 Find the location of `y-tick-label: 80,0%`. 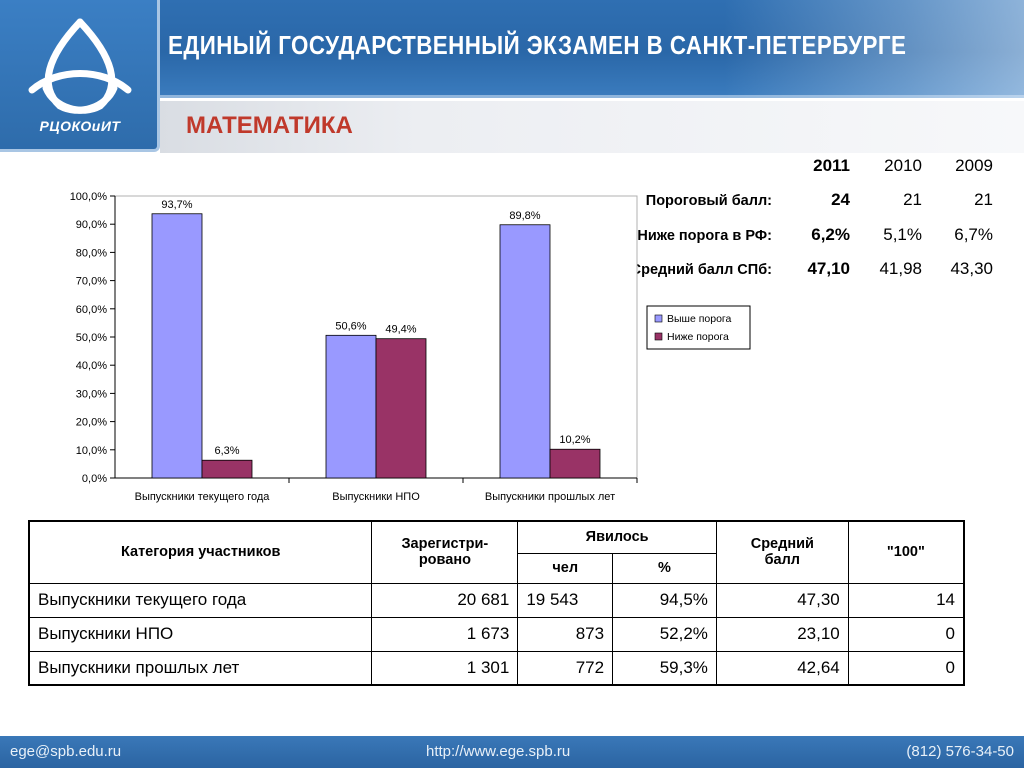

y-tick-label: 80,0% is located at coordinates (91, 253).